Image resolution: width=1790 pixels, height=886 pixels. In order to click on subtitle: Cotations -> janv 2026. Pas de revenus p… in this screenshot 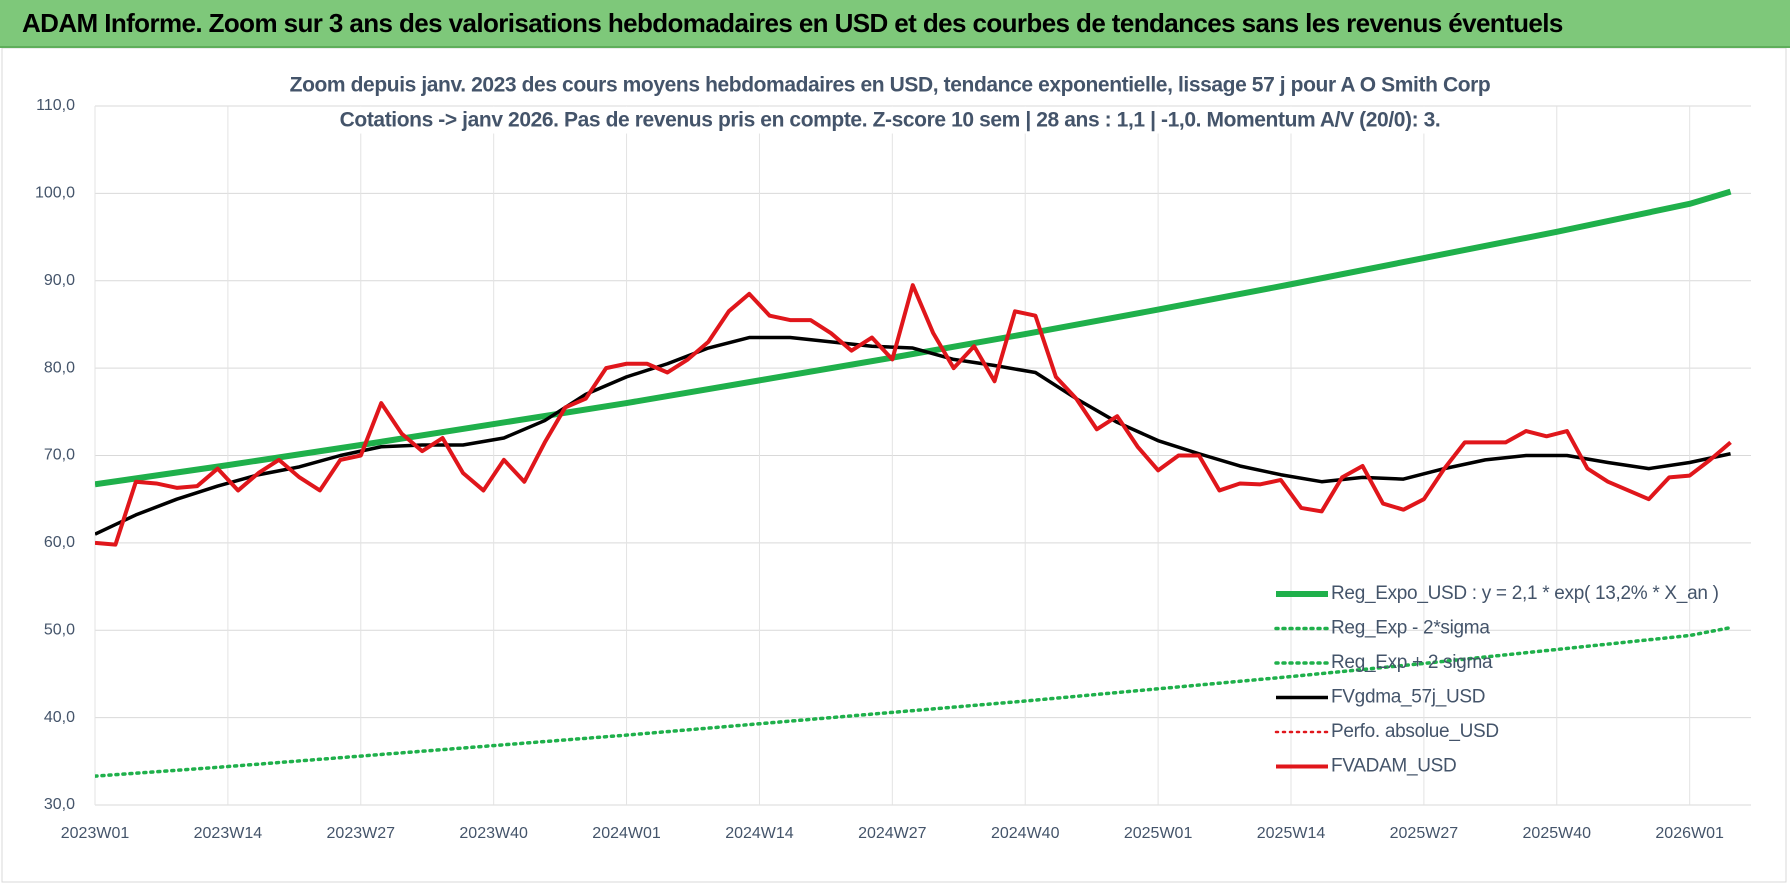, I will do `click(890, 120)`.